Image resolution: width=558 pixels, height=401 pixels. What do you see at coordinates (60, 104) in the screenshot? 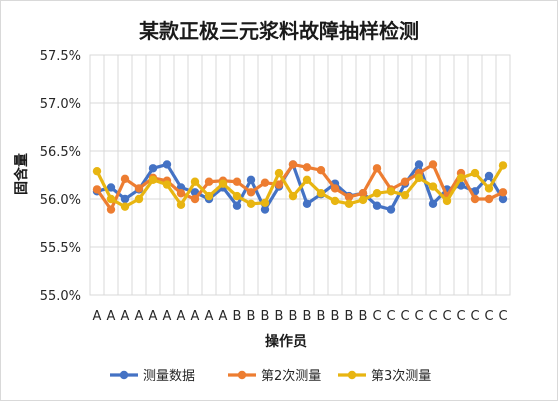
I see `y-tick-label: 57.0%` at bounding box center [60, 104].